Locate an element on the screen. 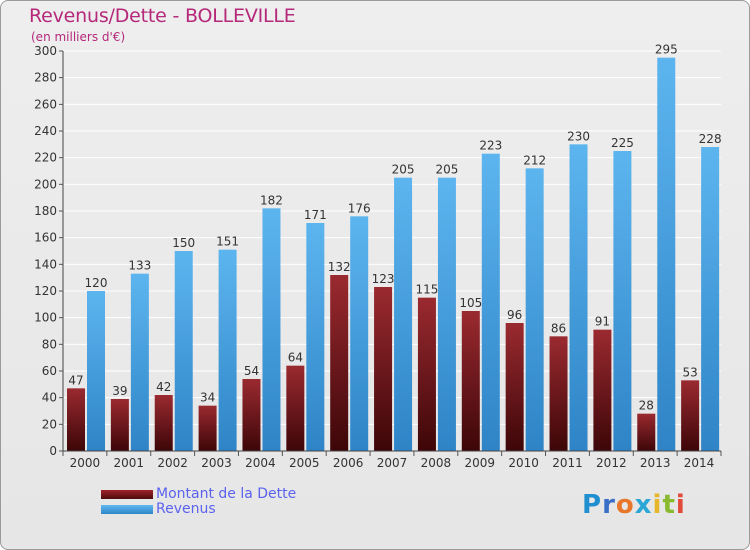  data-label-revenue: 225 is located at coordinates (622, 143).